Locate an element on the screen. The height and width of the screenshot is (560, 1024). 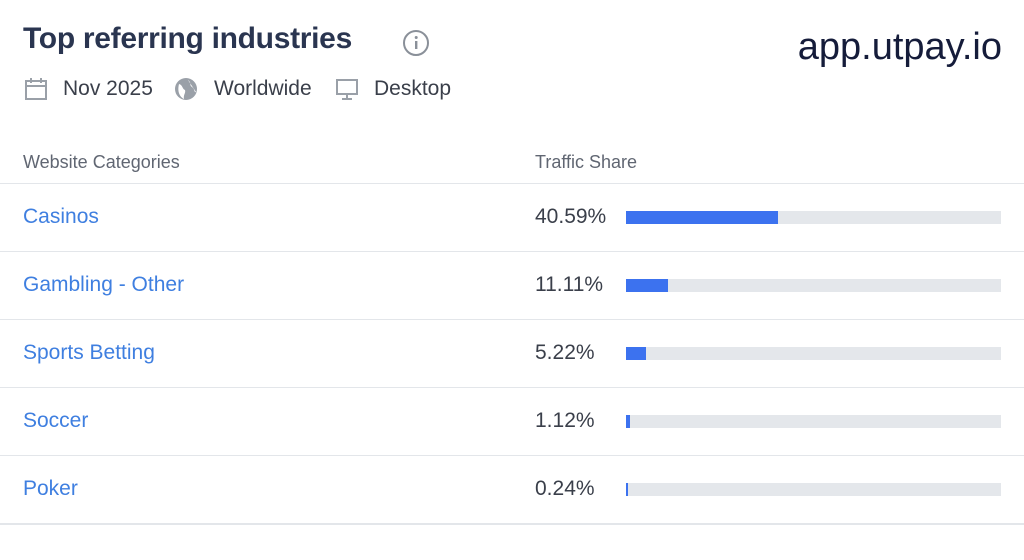
desktop-icon is located at coordinates (347, 89).